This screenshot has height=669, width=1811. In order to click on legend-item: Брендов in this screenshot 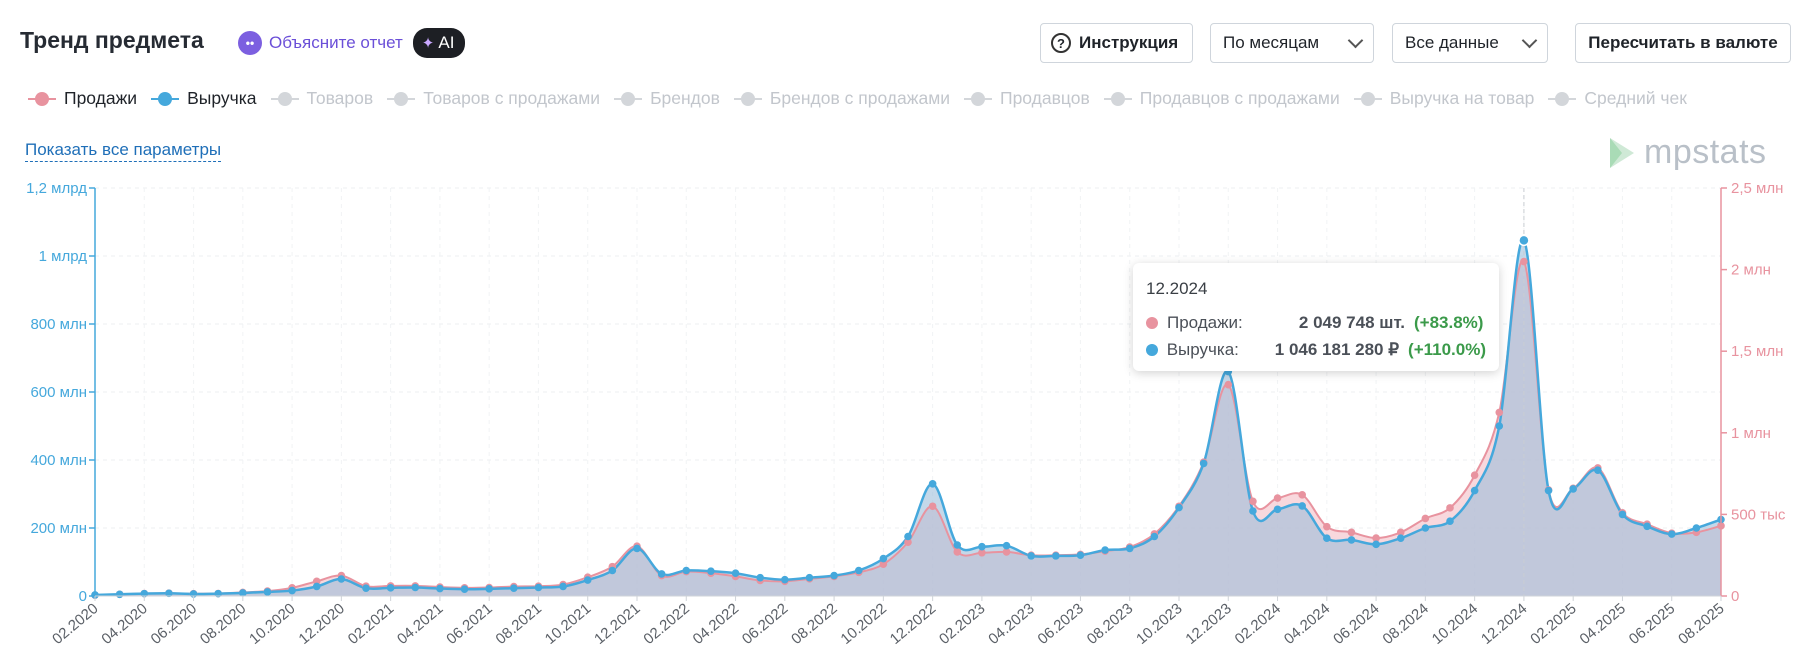, I will do `click(667, 98)`.